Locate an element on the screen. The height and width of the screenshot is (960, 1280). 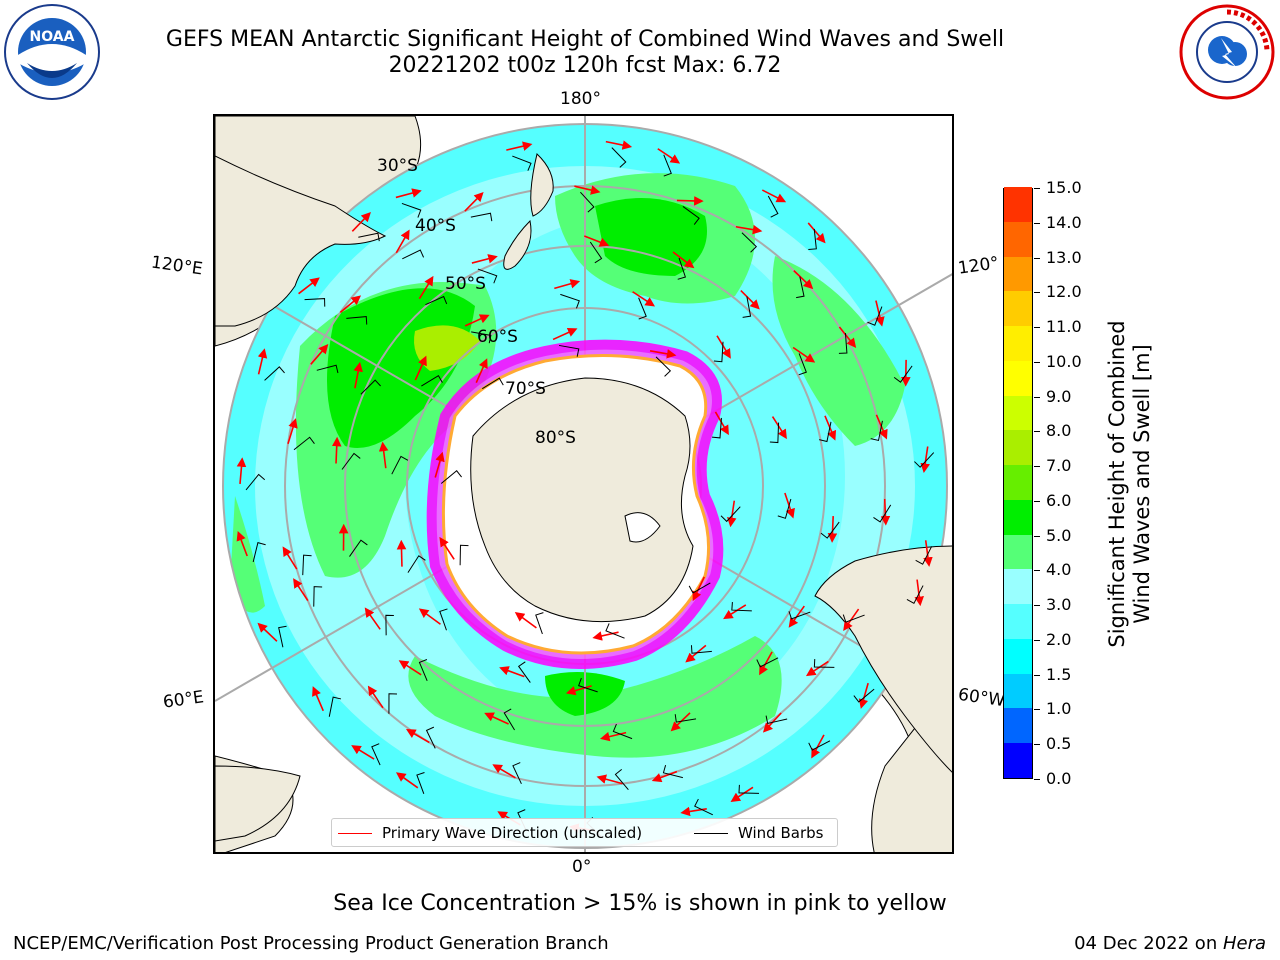
lon-label-right-upper: 120° is located at coordinates (978, 266).